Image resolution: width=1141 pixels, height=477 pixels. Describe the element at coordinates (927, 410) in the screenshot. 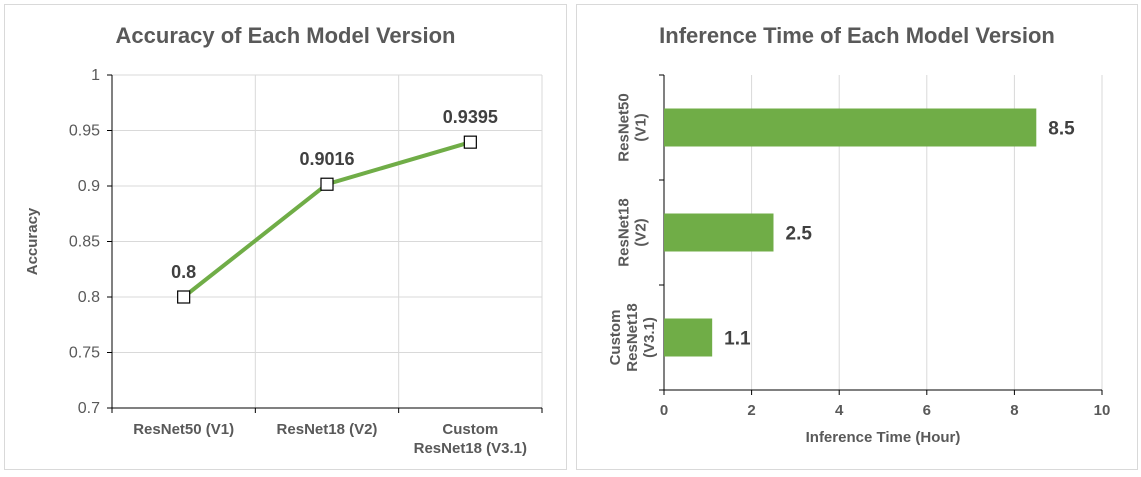

I see `x-tick-label: 6` at that location.